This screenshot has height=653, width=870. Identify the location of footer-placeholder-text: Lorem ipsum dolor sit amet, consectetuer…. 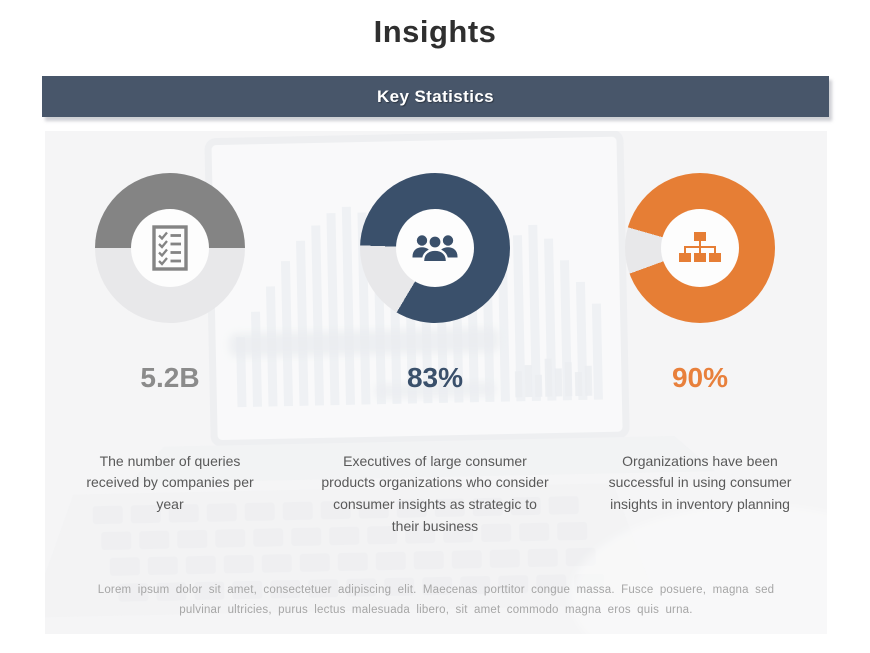
(436, 600).